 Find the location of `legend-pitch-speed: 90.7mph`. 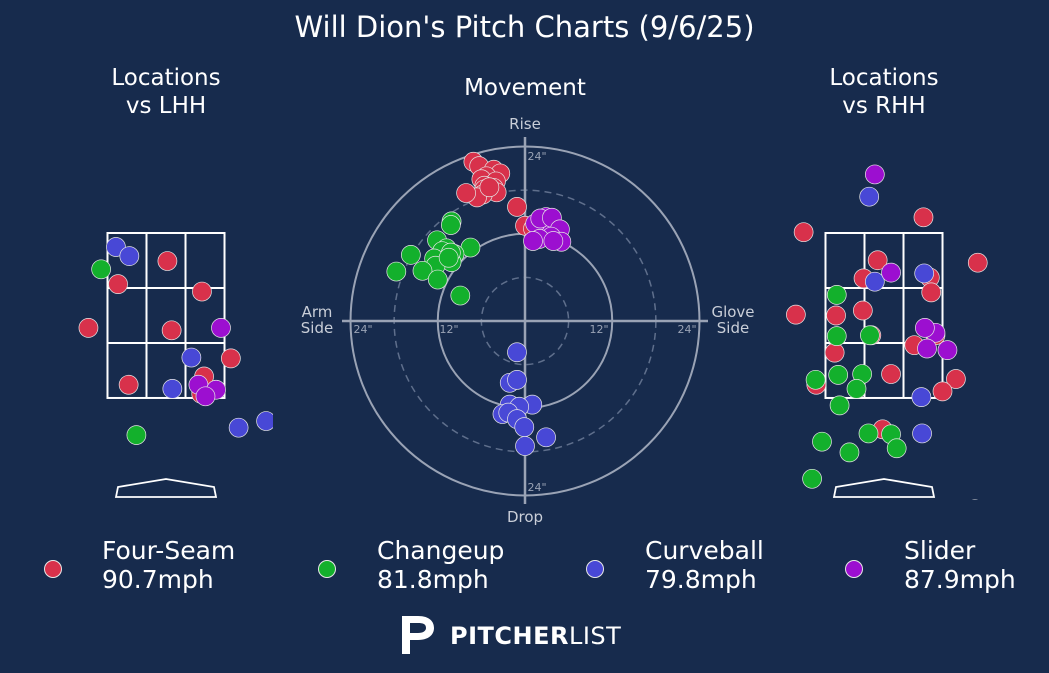

legend-pitch-speed: 90.7mph is located at coordinates (158, 579).